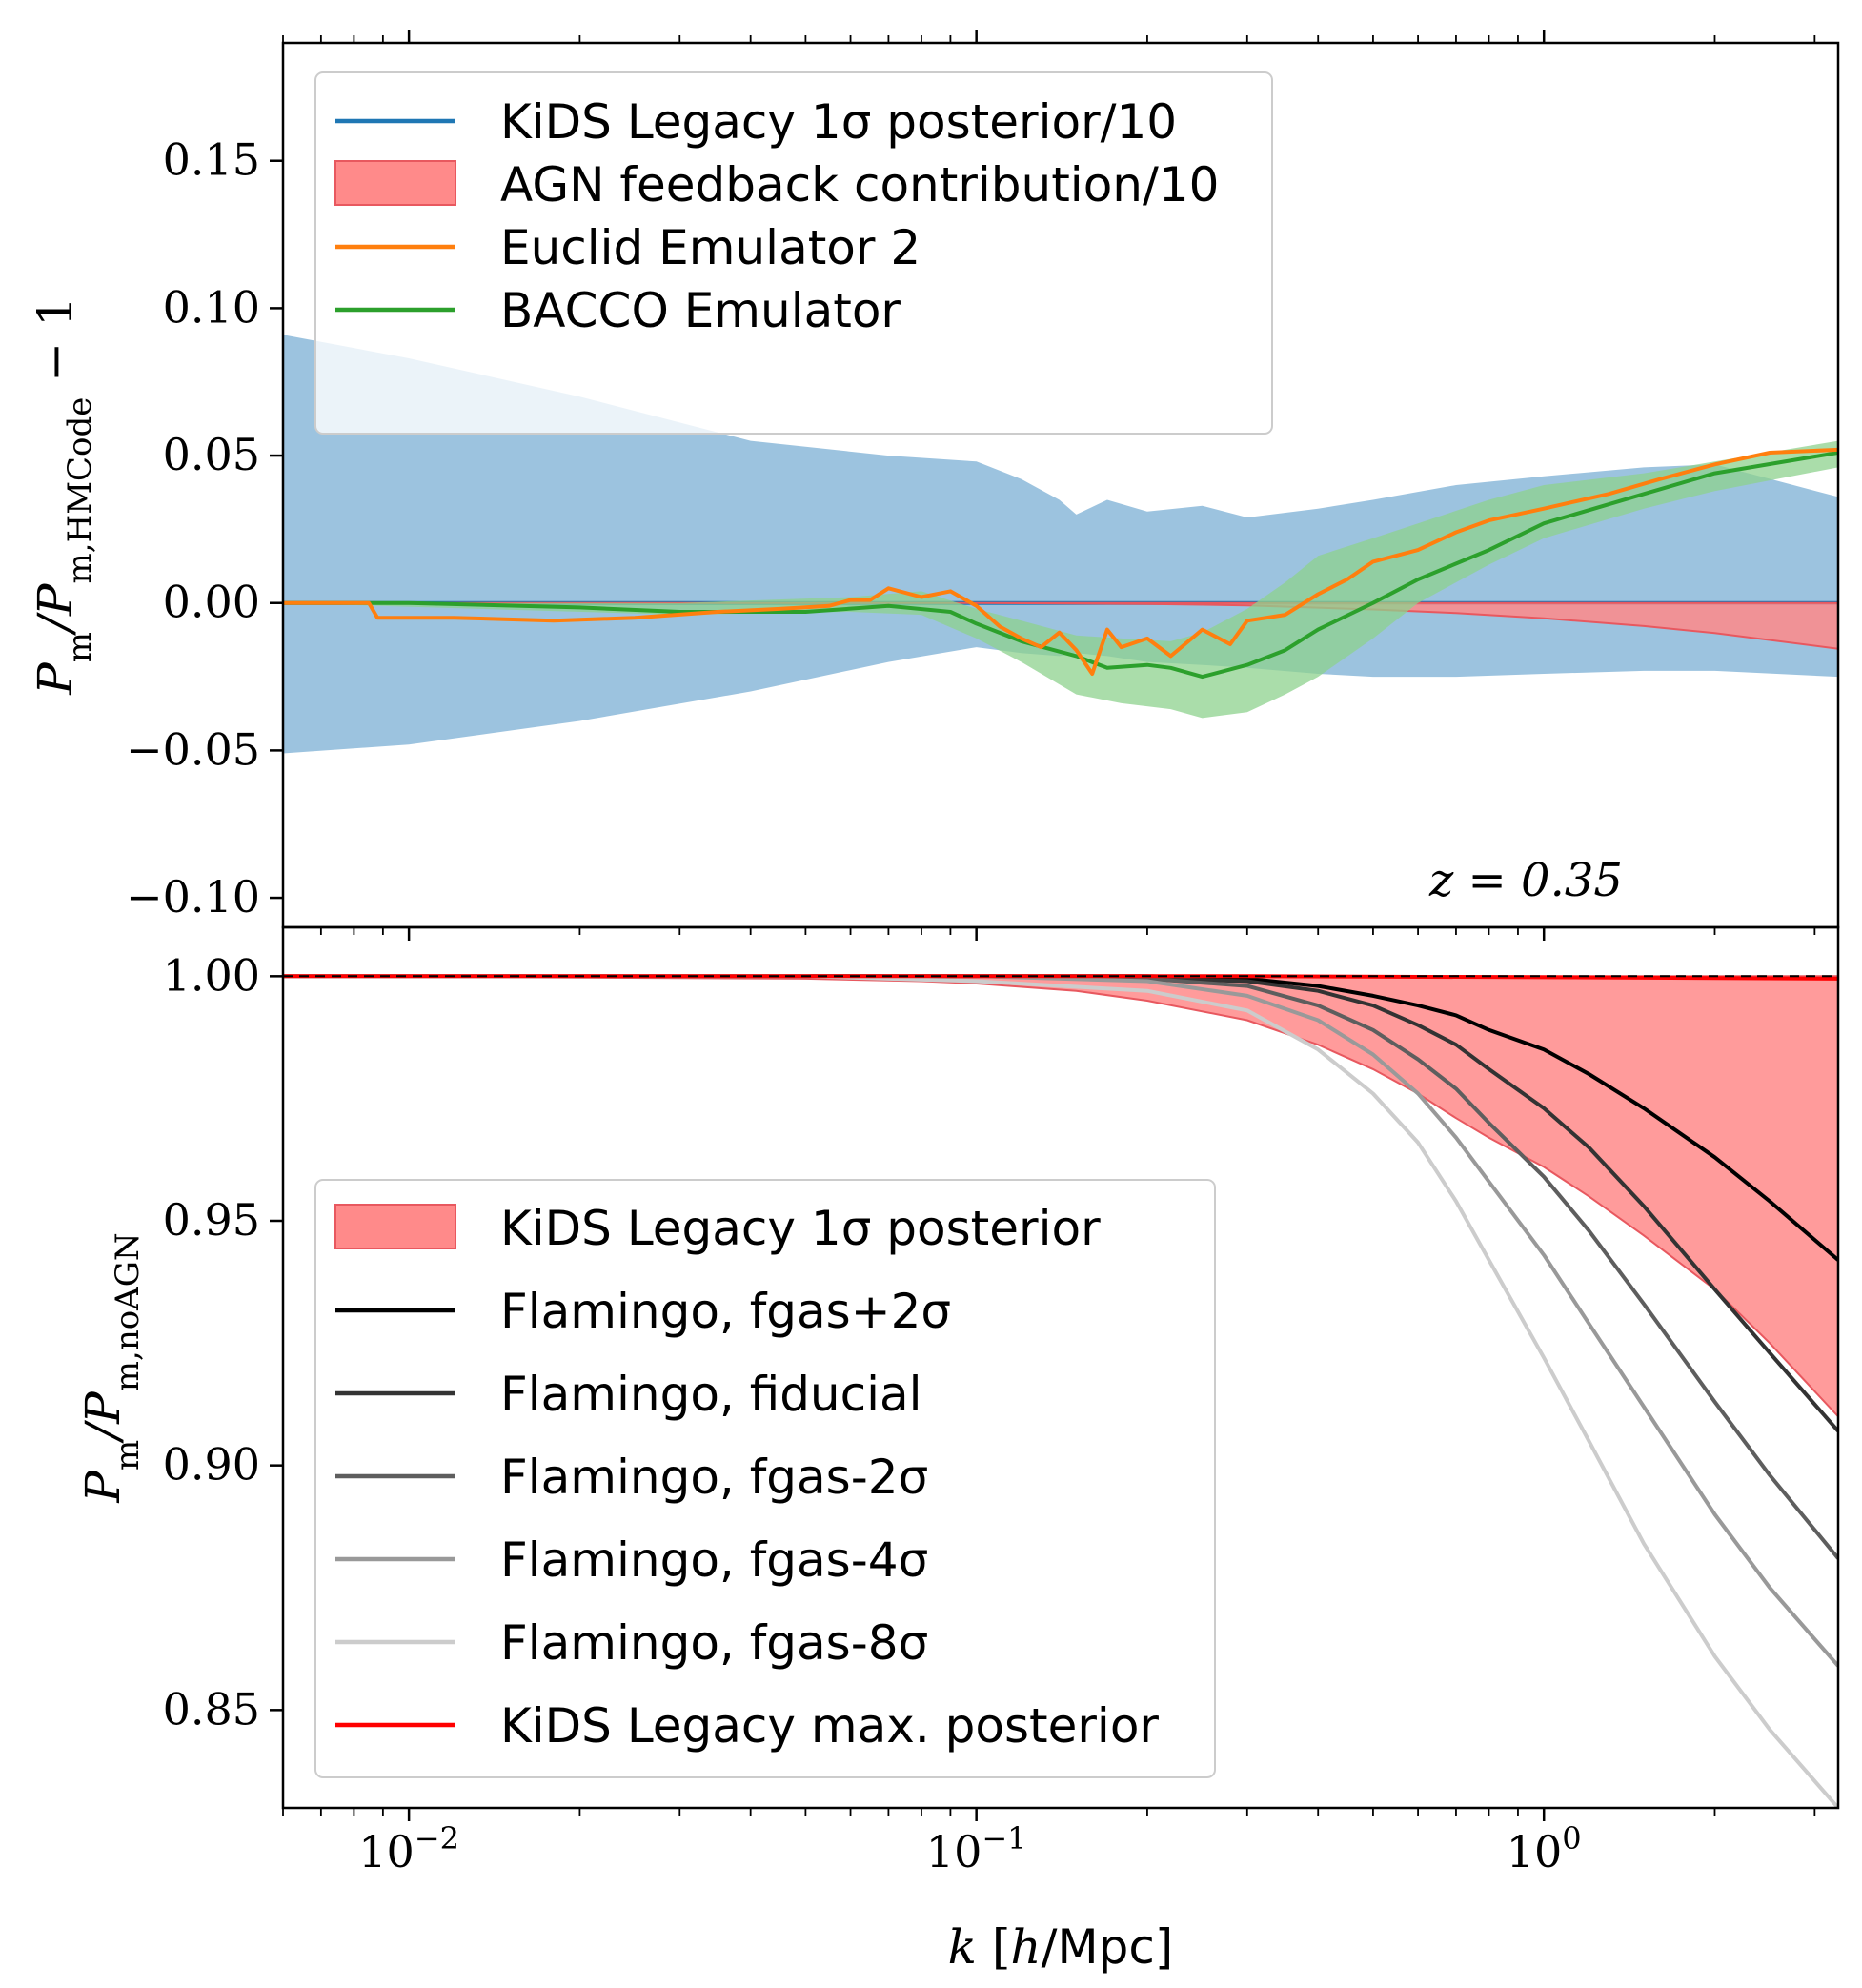 The width and height of the screenshot is (1862, 1988). Describe the element at coordinates (714, 1560) in the screenshot. I see `legend-label-flamingo-fgas-4sigma: Flamingo, fgas-4σ` at that location.